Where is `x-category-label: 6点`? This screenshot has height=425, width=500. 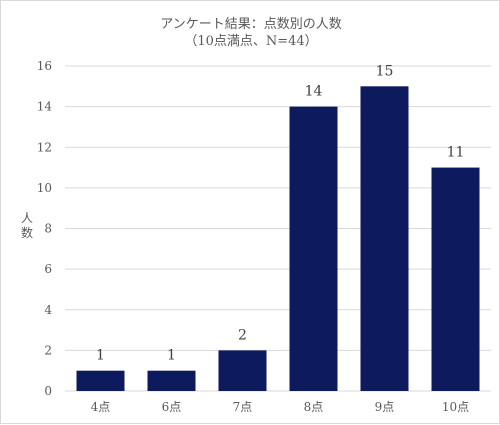
x-category-label: 6点 is located at coordinates (172, 407).